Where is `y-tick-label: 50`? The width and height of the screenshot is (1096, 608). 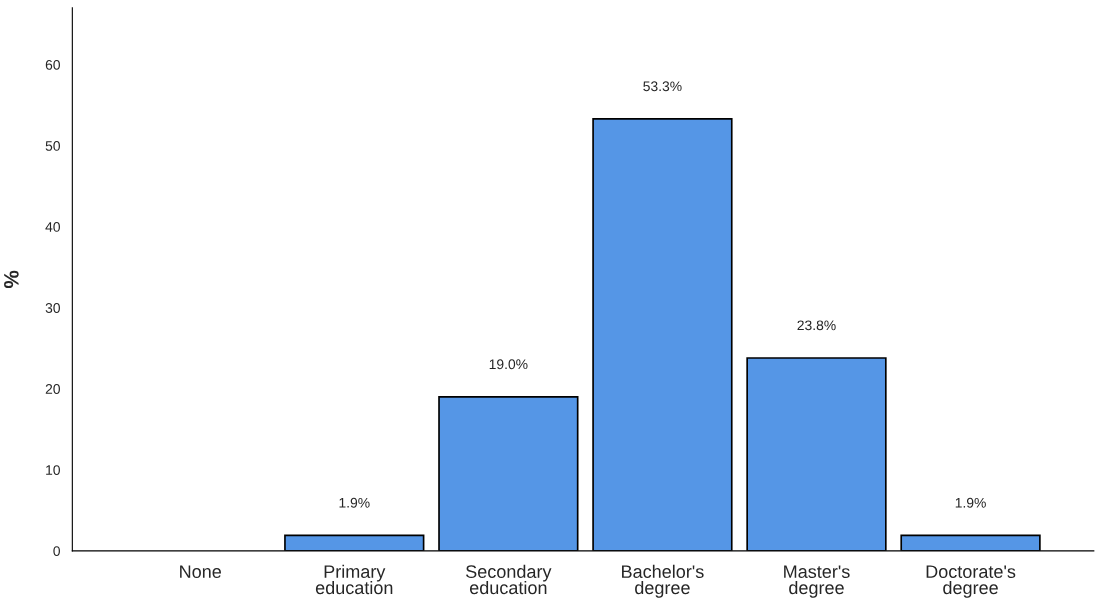 y-tick-label: 50 is located at coordinates (52, 146).